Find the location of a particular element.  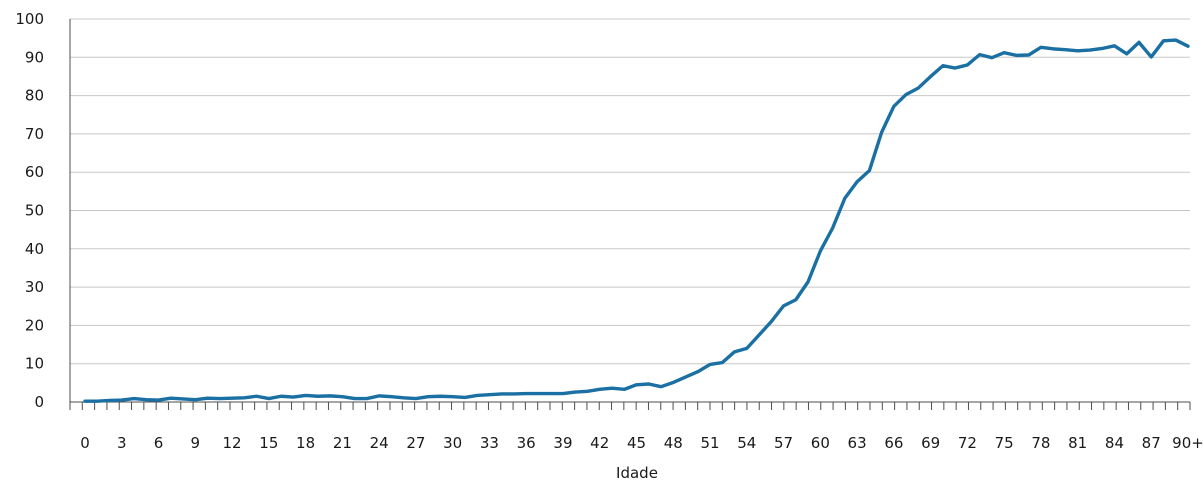

y-tick-label: 100 is located at coordinates (29, 19).